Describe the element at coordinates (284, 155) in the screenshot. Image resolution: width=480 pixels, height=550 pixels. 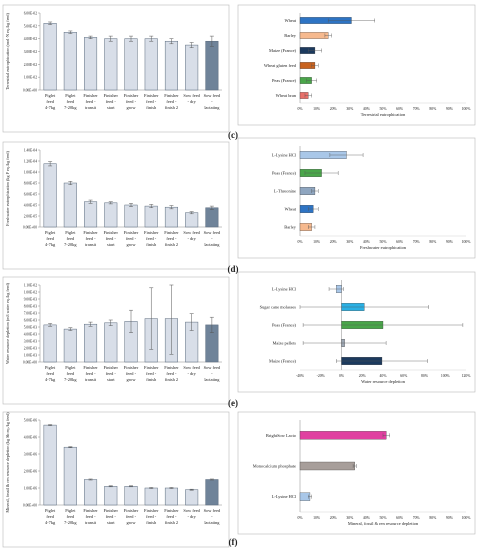
I see `category-label: L-Lysine HCl` at that location.